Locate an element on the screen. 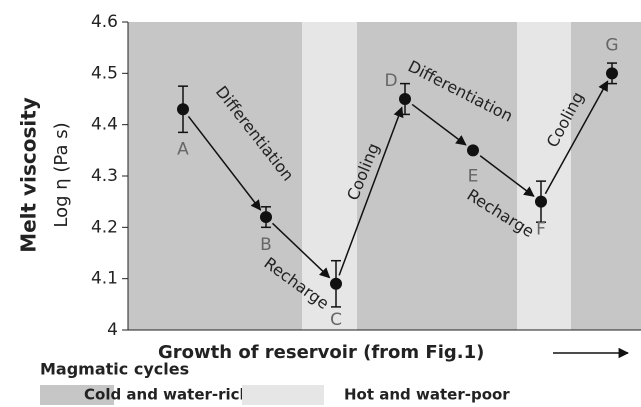 The image size is (641, 407). y-tick-label: 4.1 is located at coordinates (104, 279).